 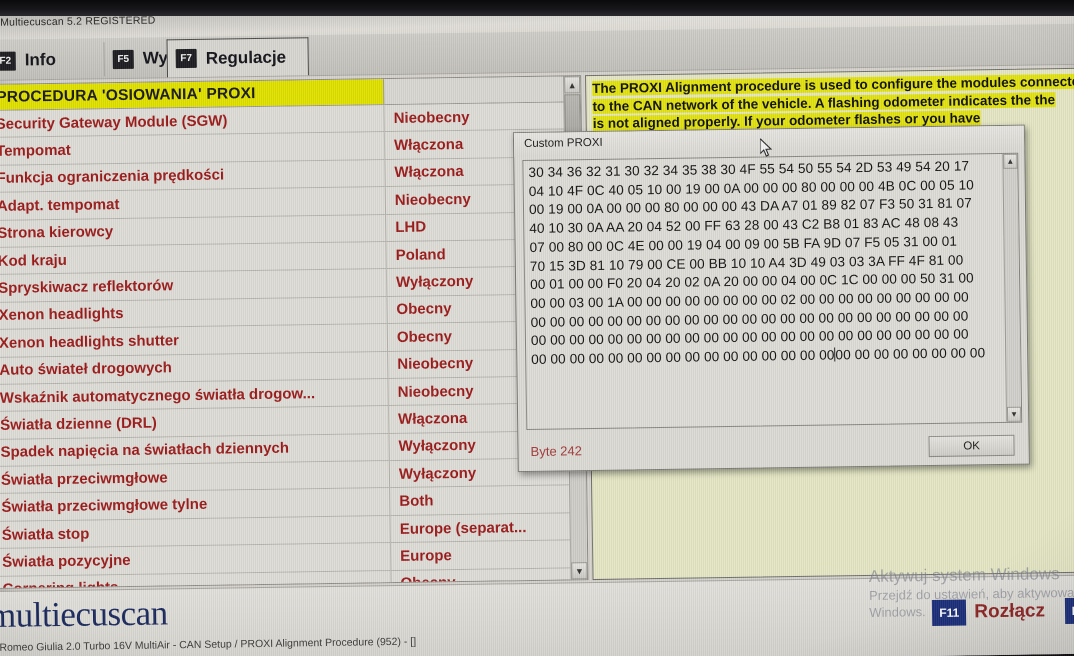 What do you see at coordinates (910, 354) in the screenshot?
I see `hex-text-after-caret: 00 00 00 00 00 00 00 00` at bounding box center [910, 354].